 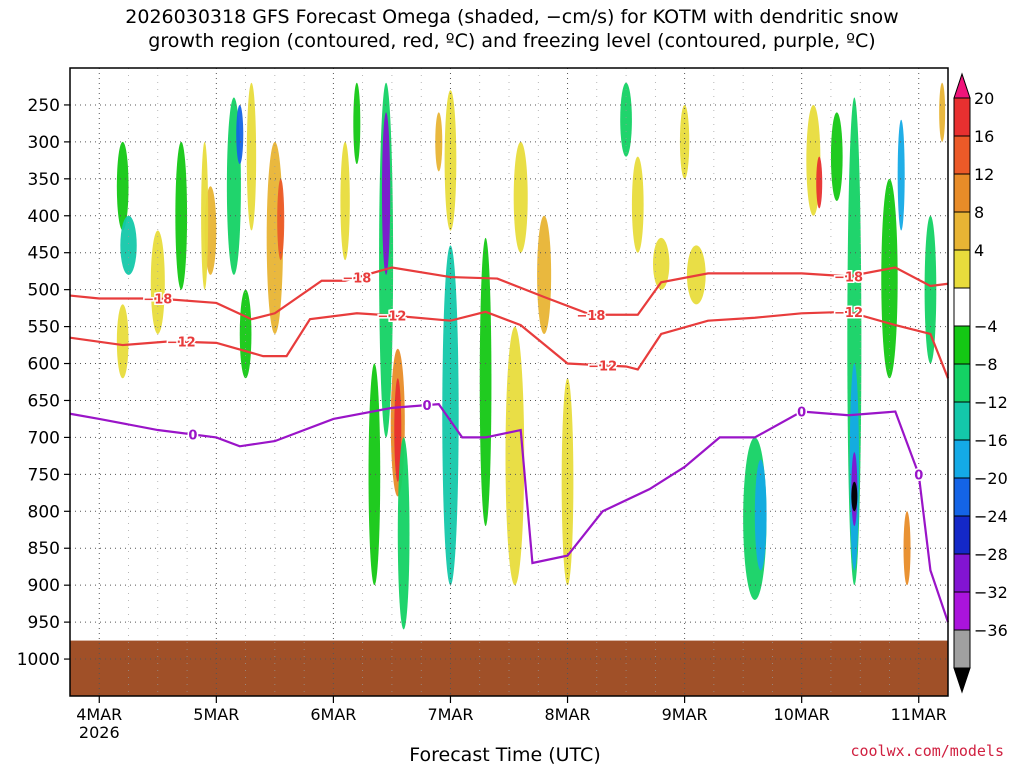 What do you see at coordinates (685, 714) in the screenshot?
I see `x-tick-label-9MAR: 9MAR` at bounding box center [685, 714].